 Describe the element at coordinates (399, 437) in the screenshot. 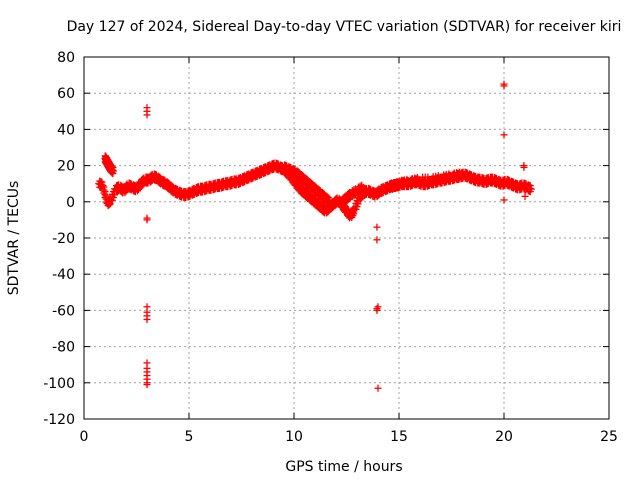

I see `x-tick-label: 15` at that location.